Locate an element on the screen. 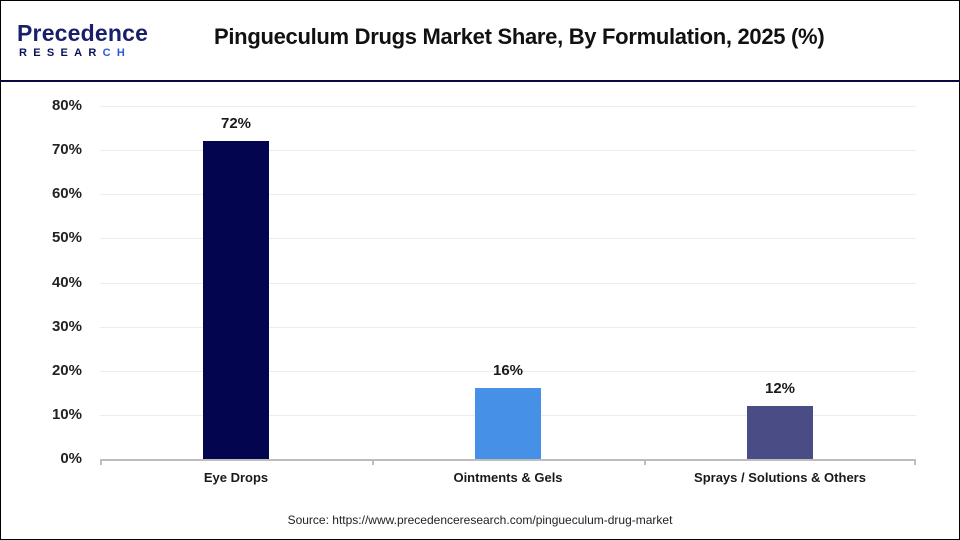  x-axis-line is located at coordinates (508, 460).